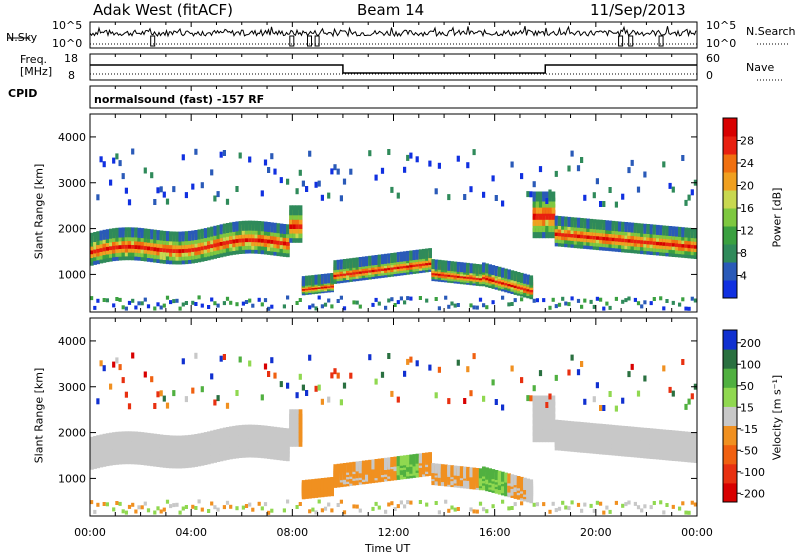  I want to click on velocity-colorbar-tick-label: 100, so click(750, 364).